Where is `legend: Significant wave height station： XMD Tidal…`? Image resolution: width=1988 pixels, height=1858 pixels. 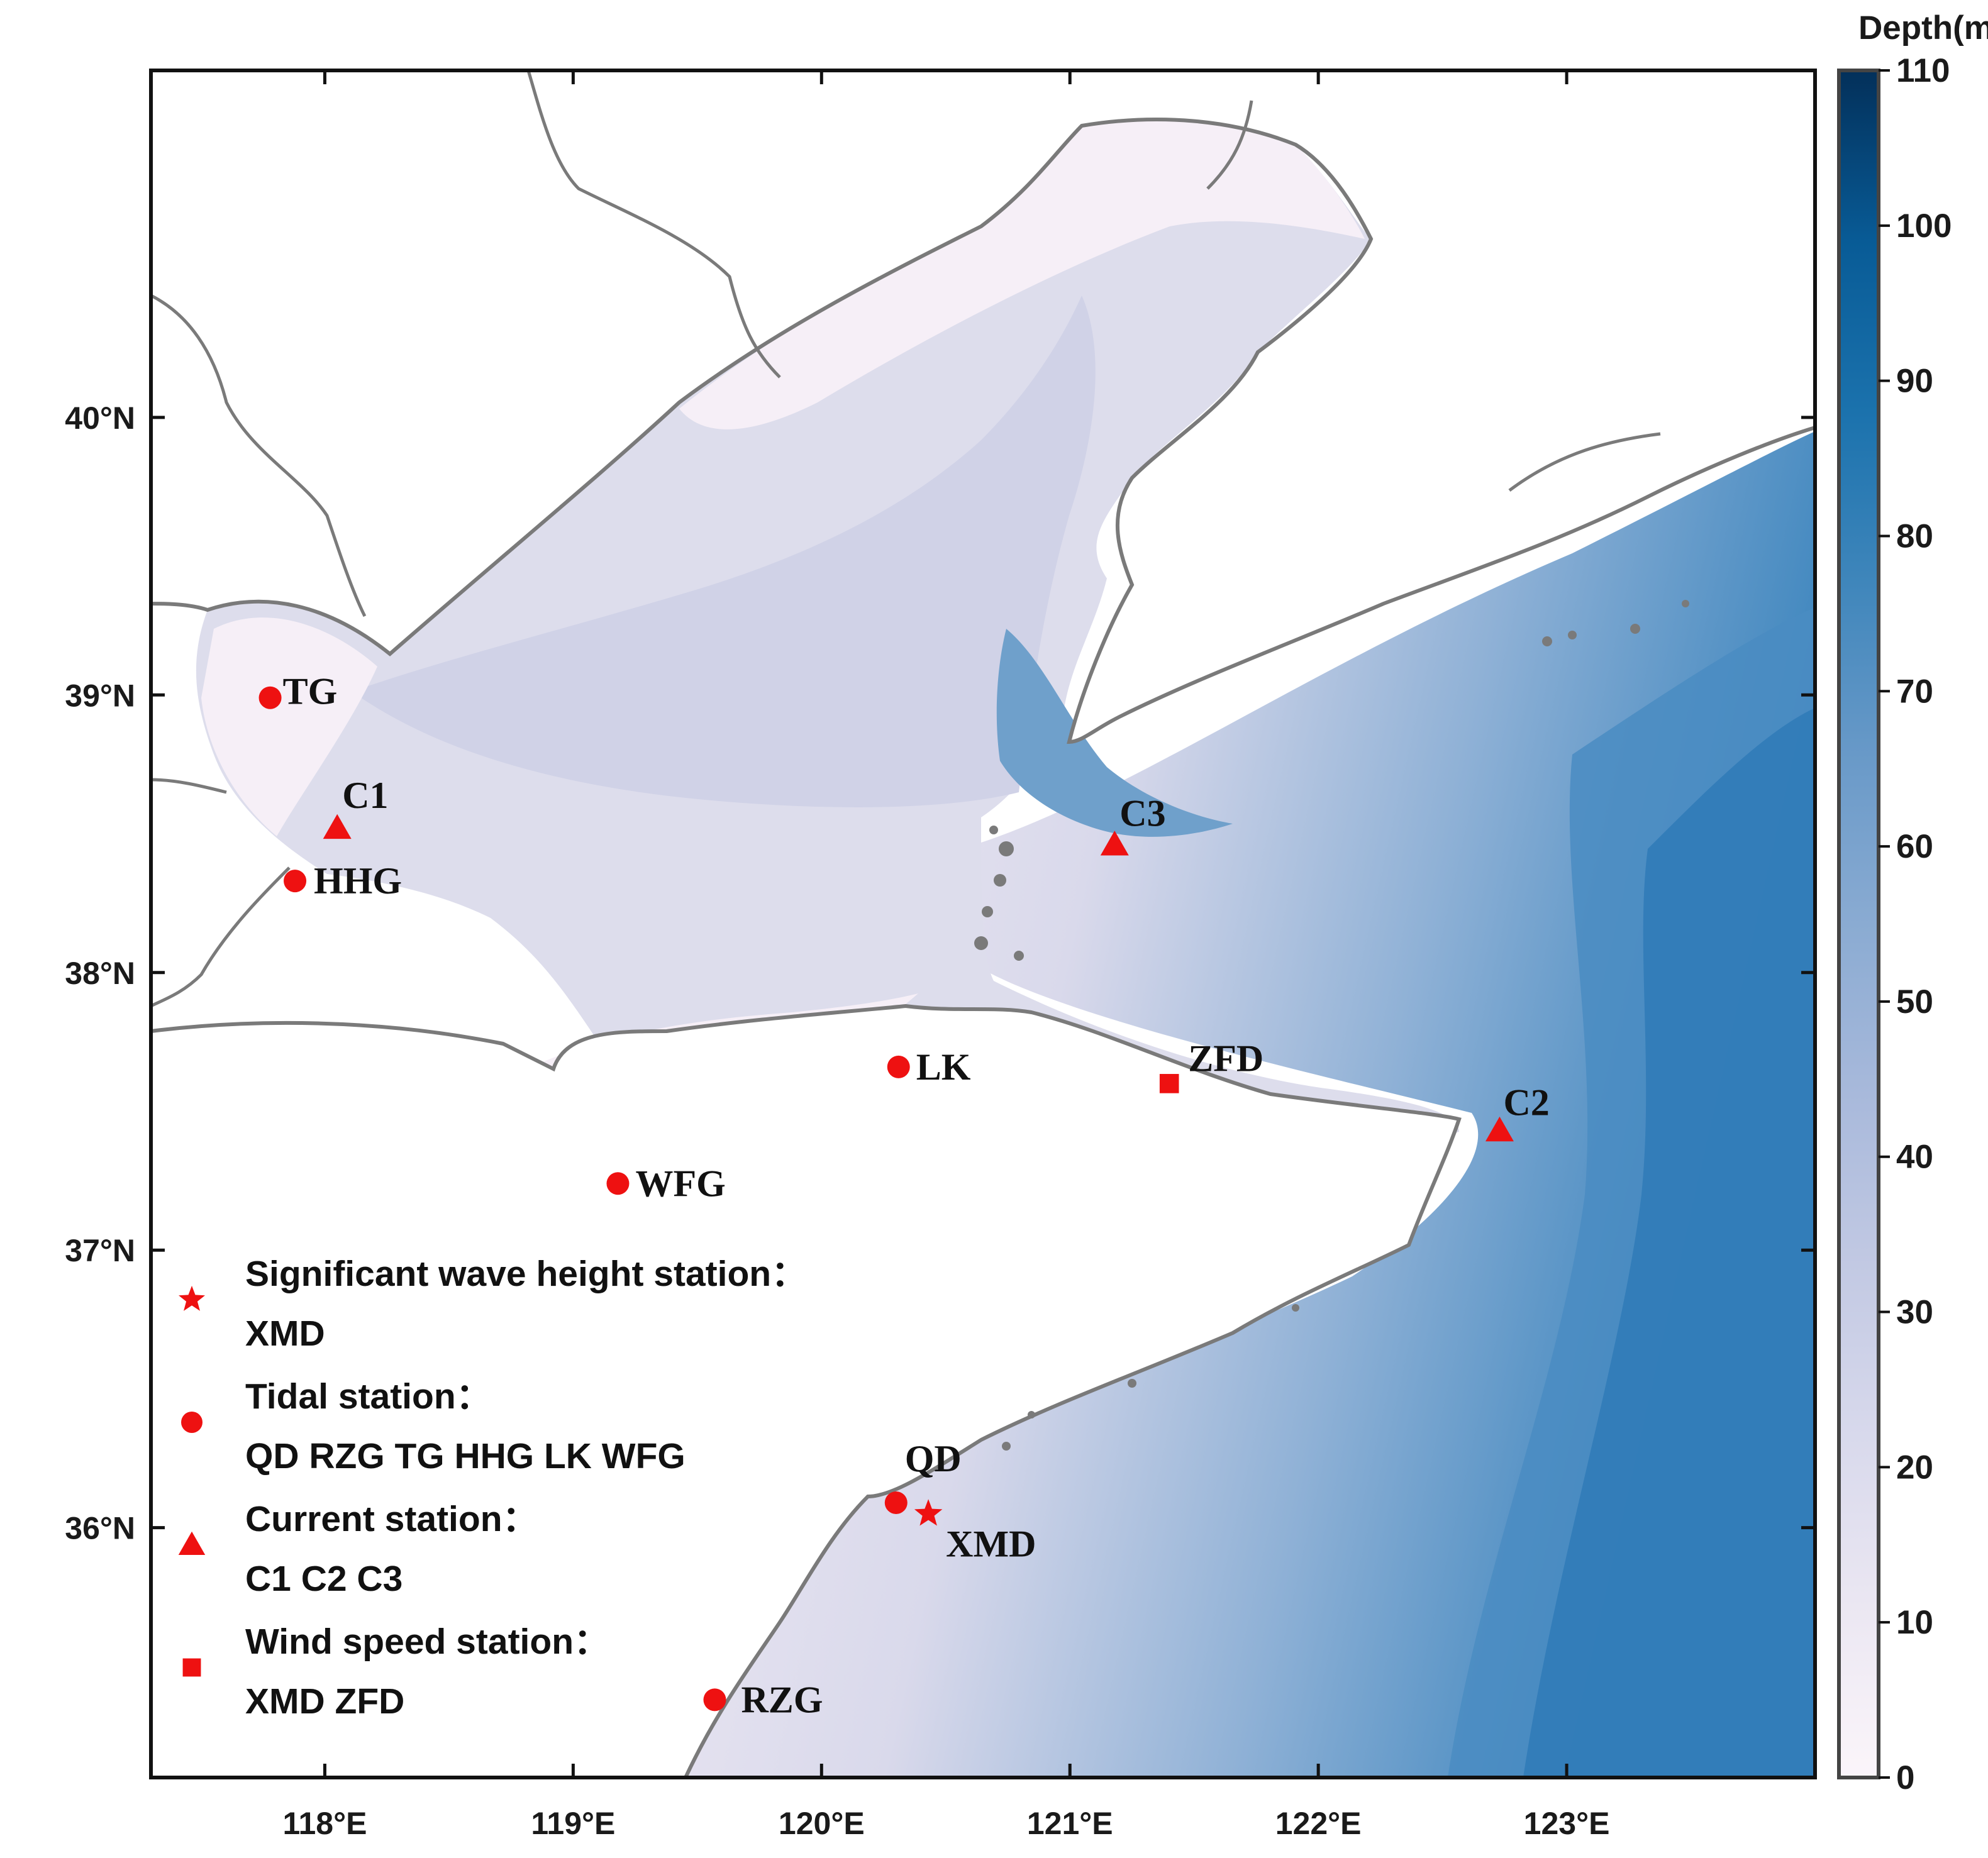 legend: Significant wave height station： XMD Tidal… is located at coordinates (492, 1488).